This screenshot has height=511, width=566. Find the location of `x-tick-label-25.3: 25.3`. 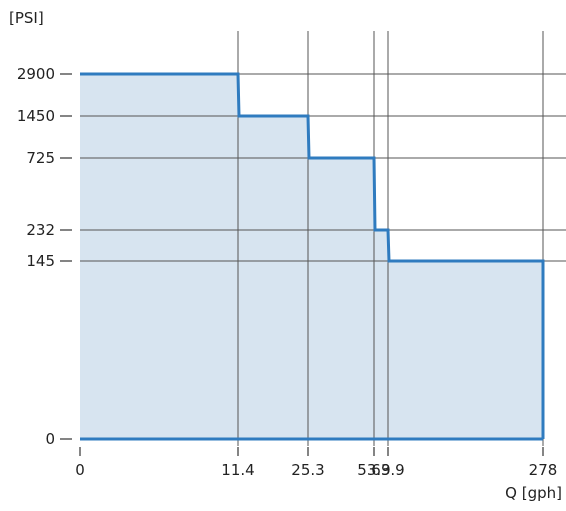

x-tick-label-25.3: 25.3 is located at coordinates (307, 470).